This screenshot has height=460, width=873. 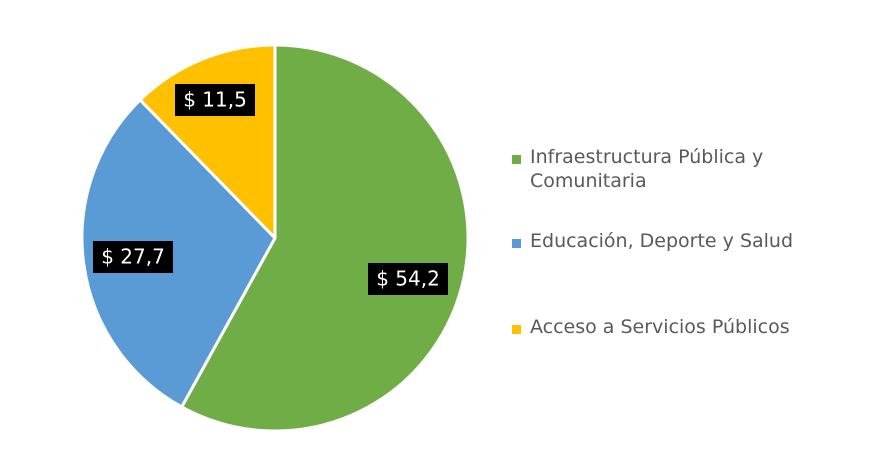 I want to click on data-label-1: $ 27,7, so click(x=133, y=257).